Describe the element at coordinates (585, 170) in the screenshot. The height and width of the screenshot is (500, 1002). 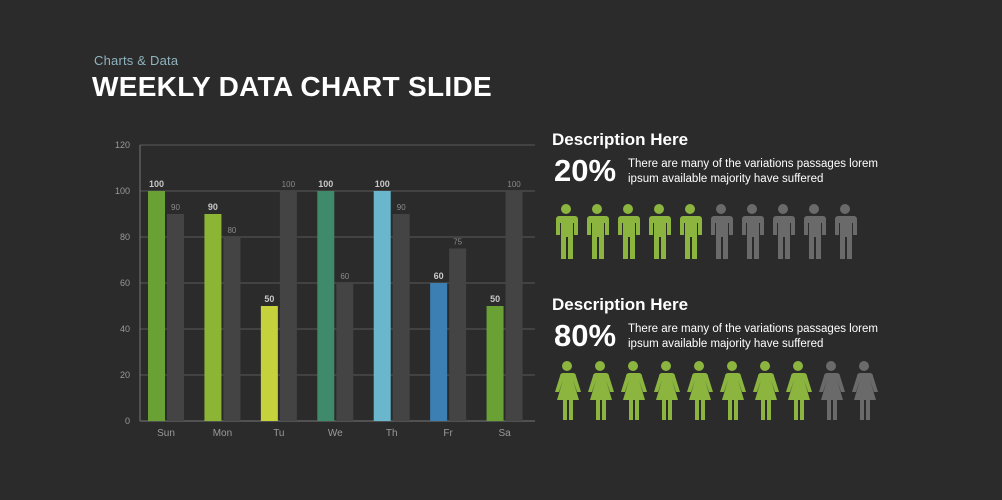
I see `description-percent: 20%` at that location.